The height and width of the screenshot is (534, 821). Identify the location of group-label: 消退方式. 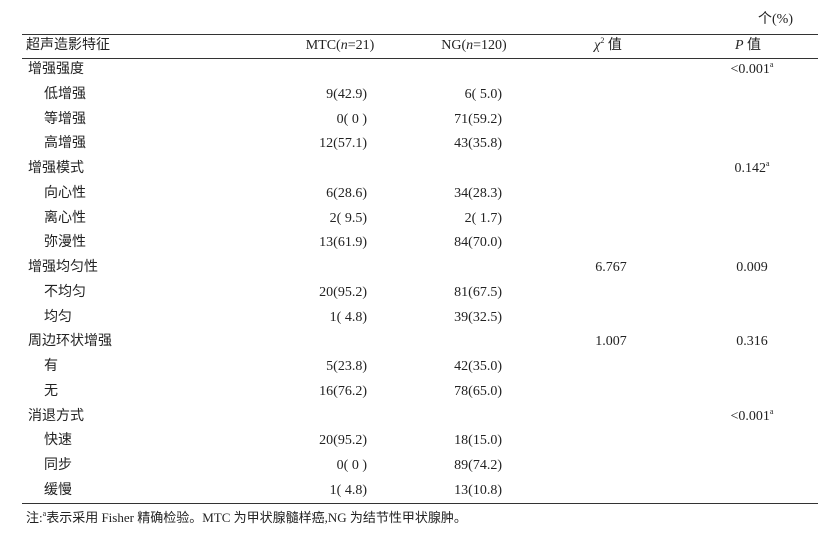
(56, 416).